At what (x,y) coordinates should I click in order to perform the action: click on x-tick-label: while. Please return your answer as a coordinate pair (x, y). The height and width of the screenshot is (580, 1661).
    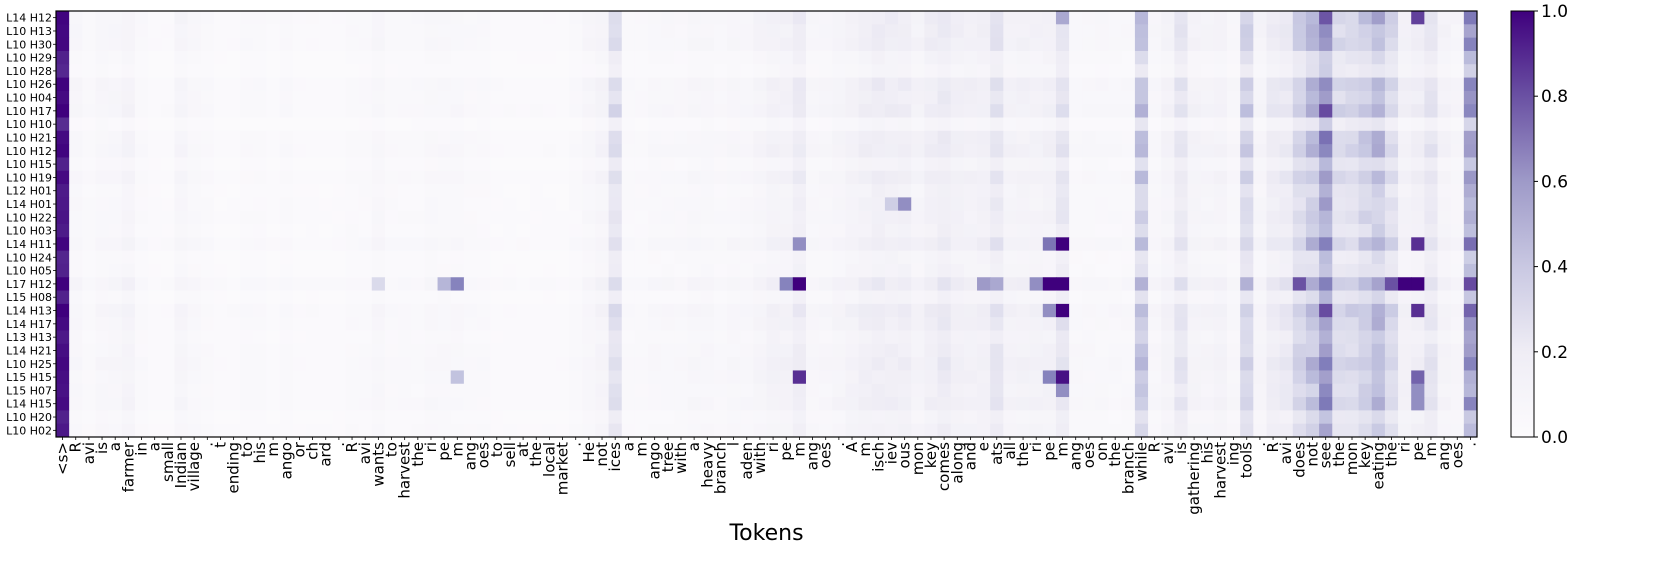
    Looking at the image, I should click on (1141, 461).